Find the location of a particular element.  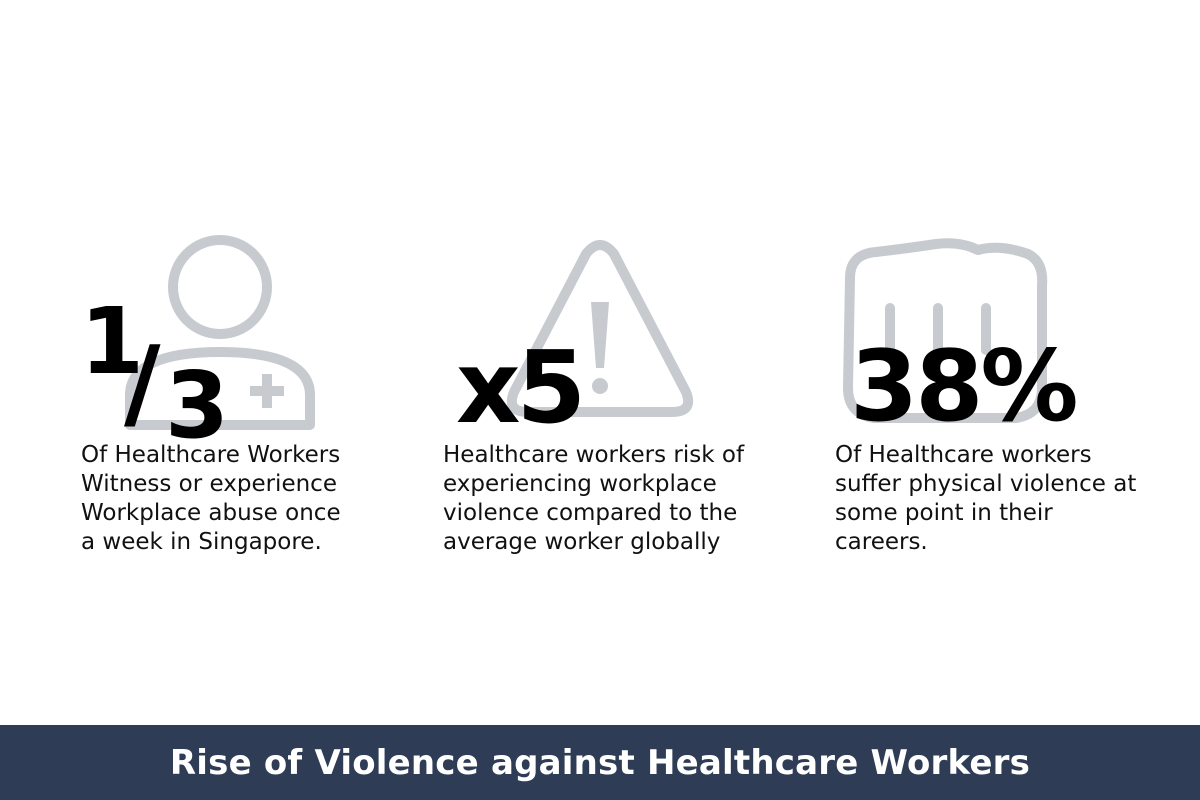

stat-value-percent: 38% is located at coordinates (964, 387).